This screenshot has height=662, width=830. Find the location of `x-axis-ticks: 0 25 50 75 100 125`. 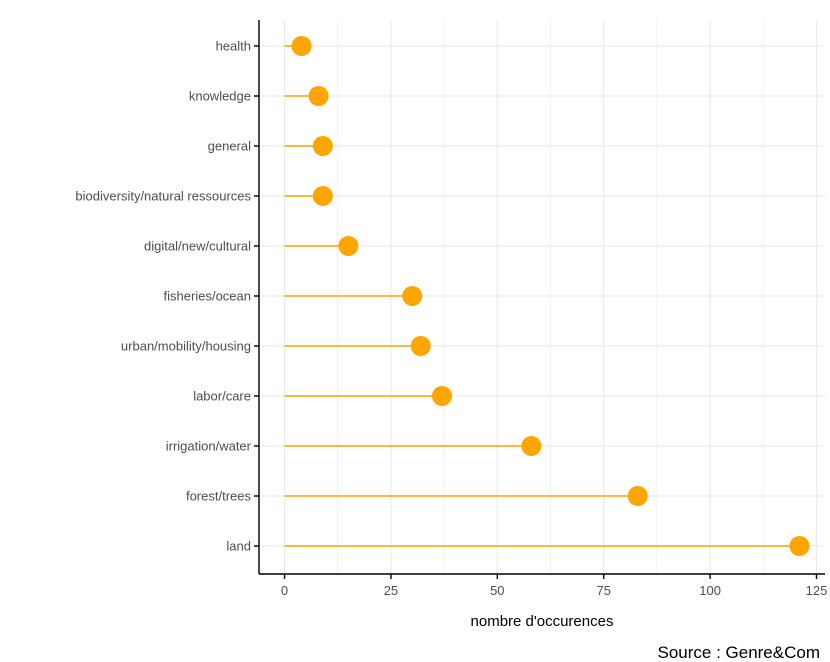

x-axis-ticks: 0 25 50 75 100 125 is located at coordinates (554, 586).